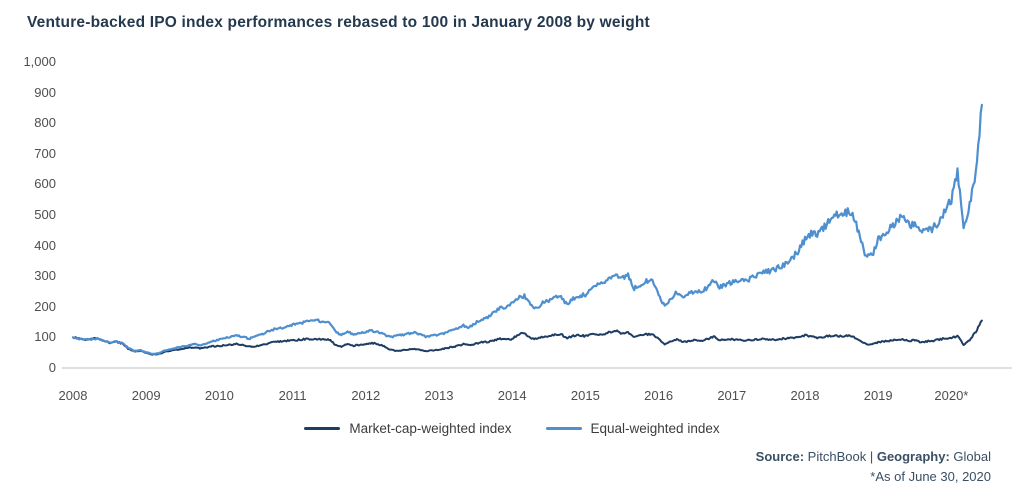 Image resolution: width=1024 pixels, height=497 pixels. What do you see at coordinates (45, 214) in the screenshot?
I see `y-tick-label: 500` at bounding box center [45, 214].